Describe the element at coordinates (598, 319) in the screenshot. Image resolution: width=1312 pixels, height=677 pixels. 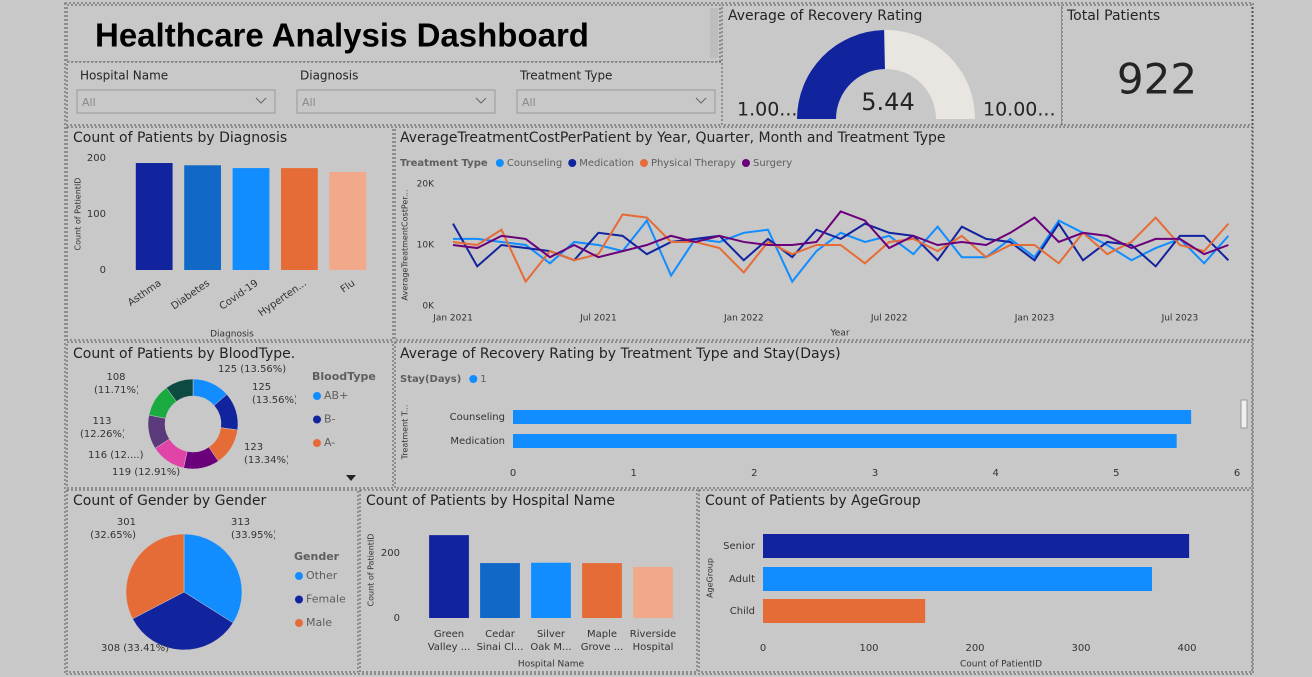
I see `x-tick-label: Jul 2021` at that location.